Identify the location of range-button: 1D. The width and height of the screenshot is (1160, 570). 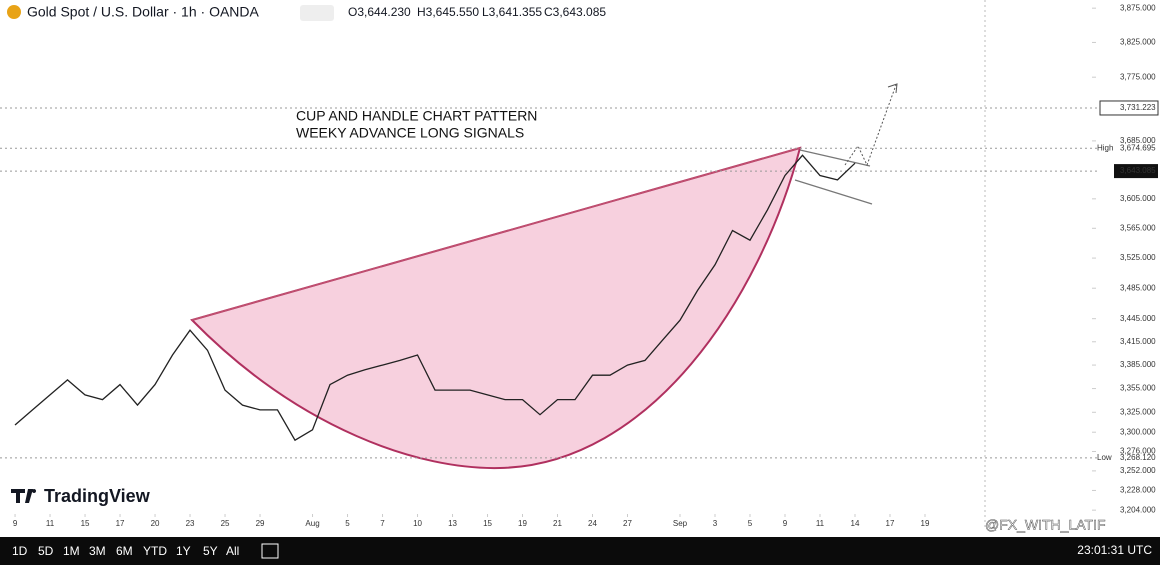
(20, 551).